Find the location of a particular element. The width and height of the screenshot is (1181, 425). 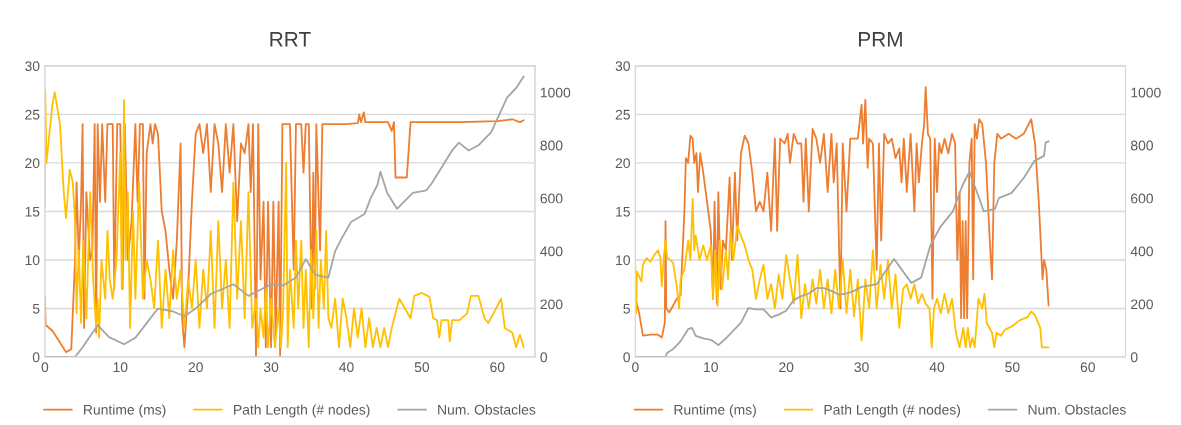

chart-title: PRM is located at coordinates (880, 39).